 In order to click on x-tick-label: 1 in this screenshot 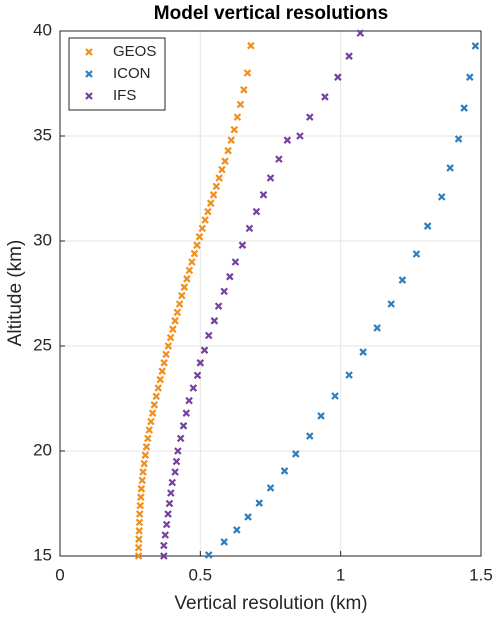, I will do `click(340, 574)`.